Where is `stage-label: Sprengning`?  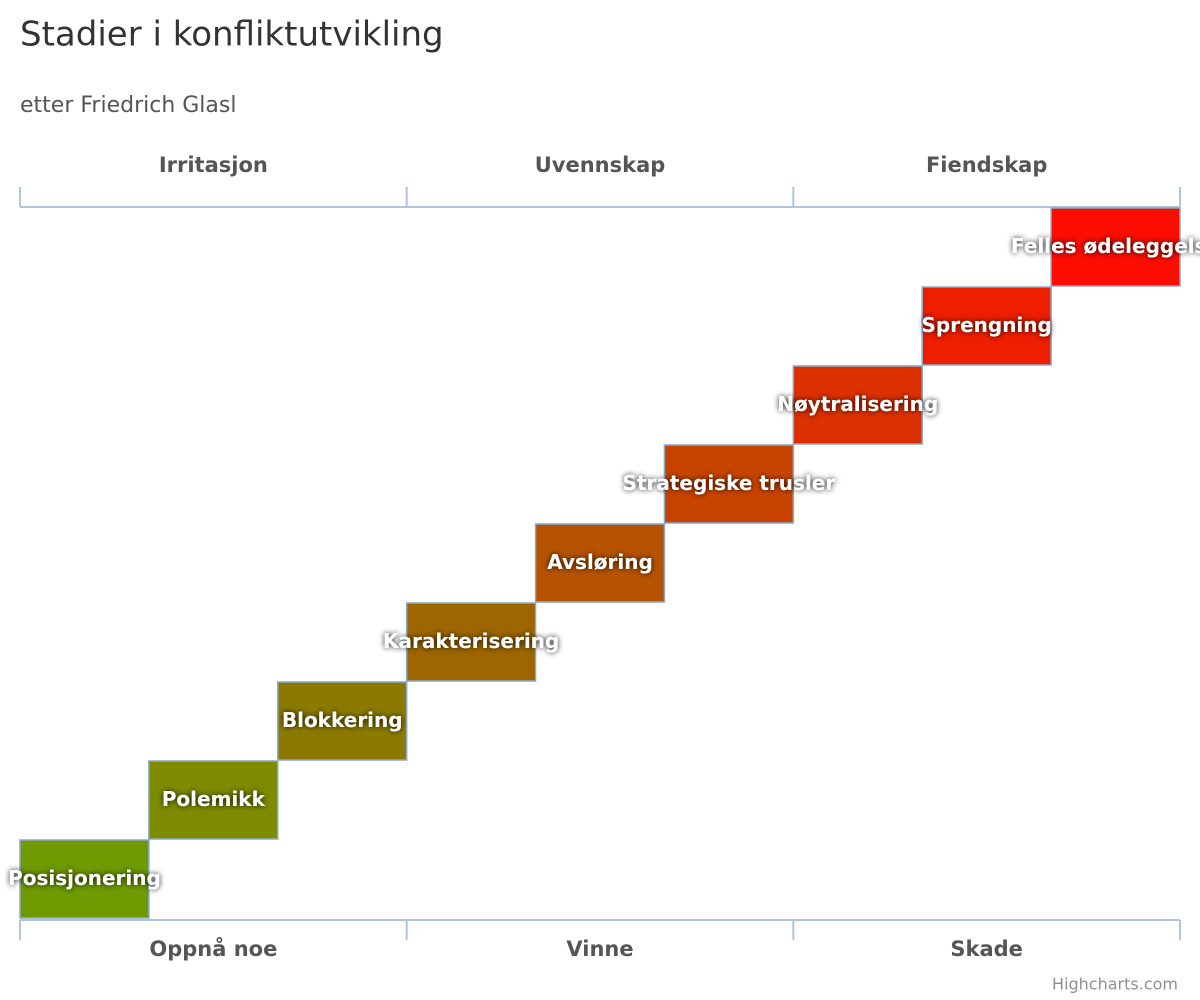 stage-label: Sprengning is located at coordinates (986, 325).